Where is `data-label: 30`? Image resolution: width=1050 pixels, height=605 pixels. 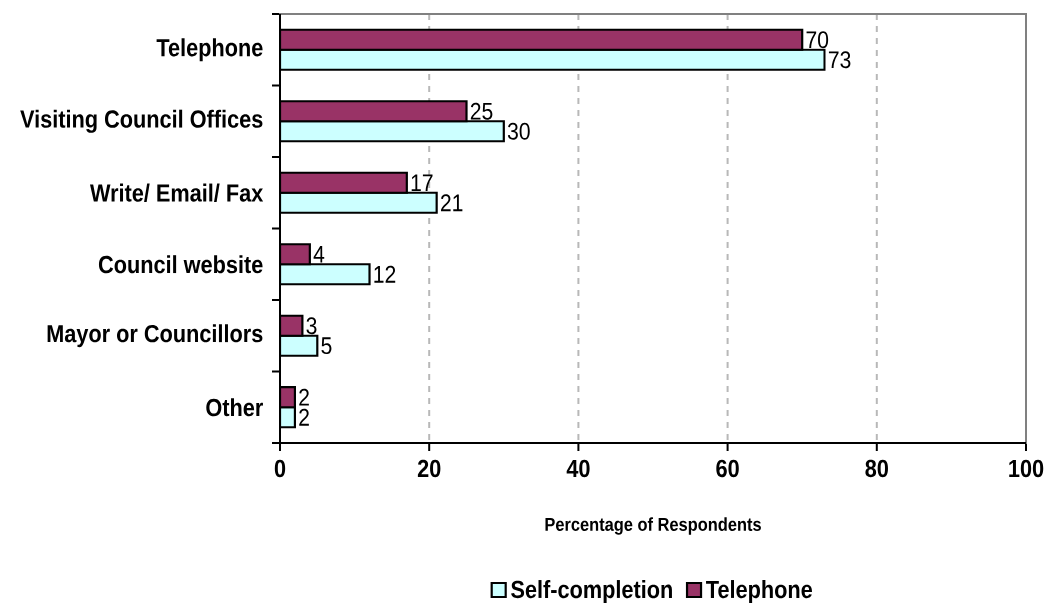 data-label: 30 is located at coordinates (518, 131).